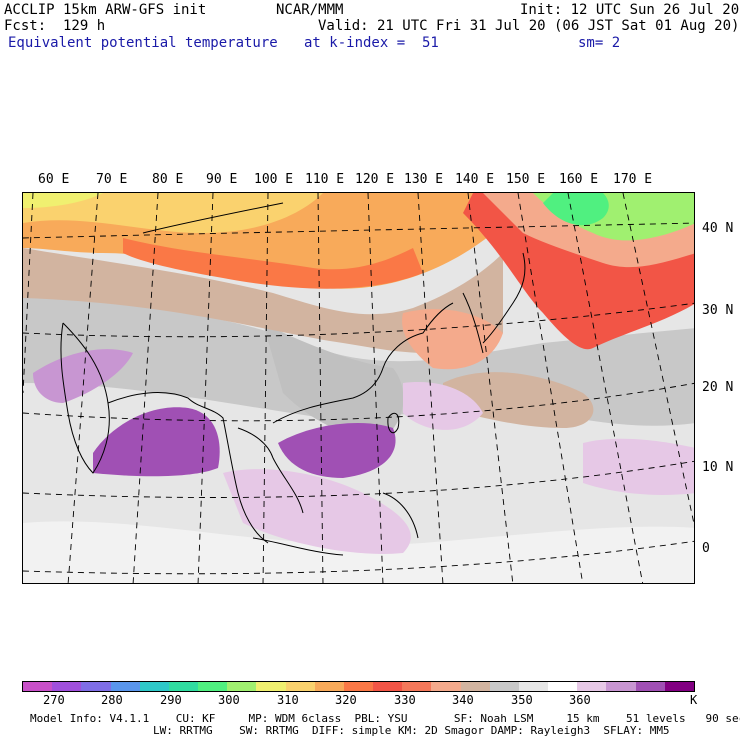 This screenshot has height=740, width=740. Describe the element at coordinates (112, 700) in the screenshot. I see `colorbar-tick-label: 280` at that location.